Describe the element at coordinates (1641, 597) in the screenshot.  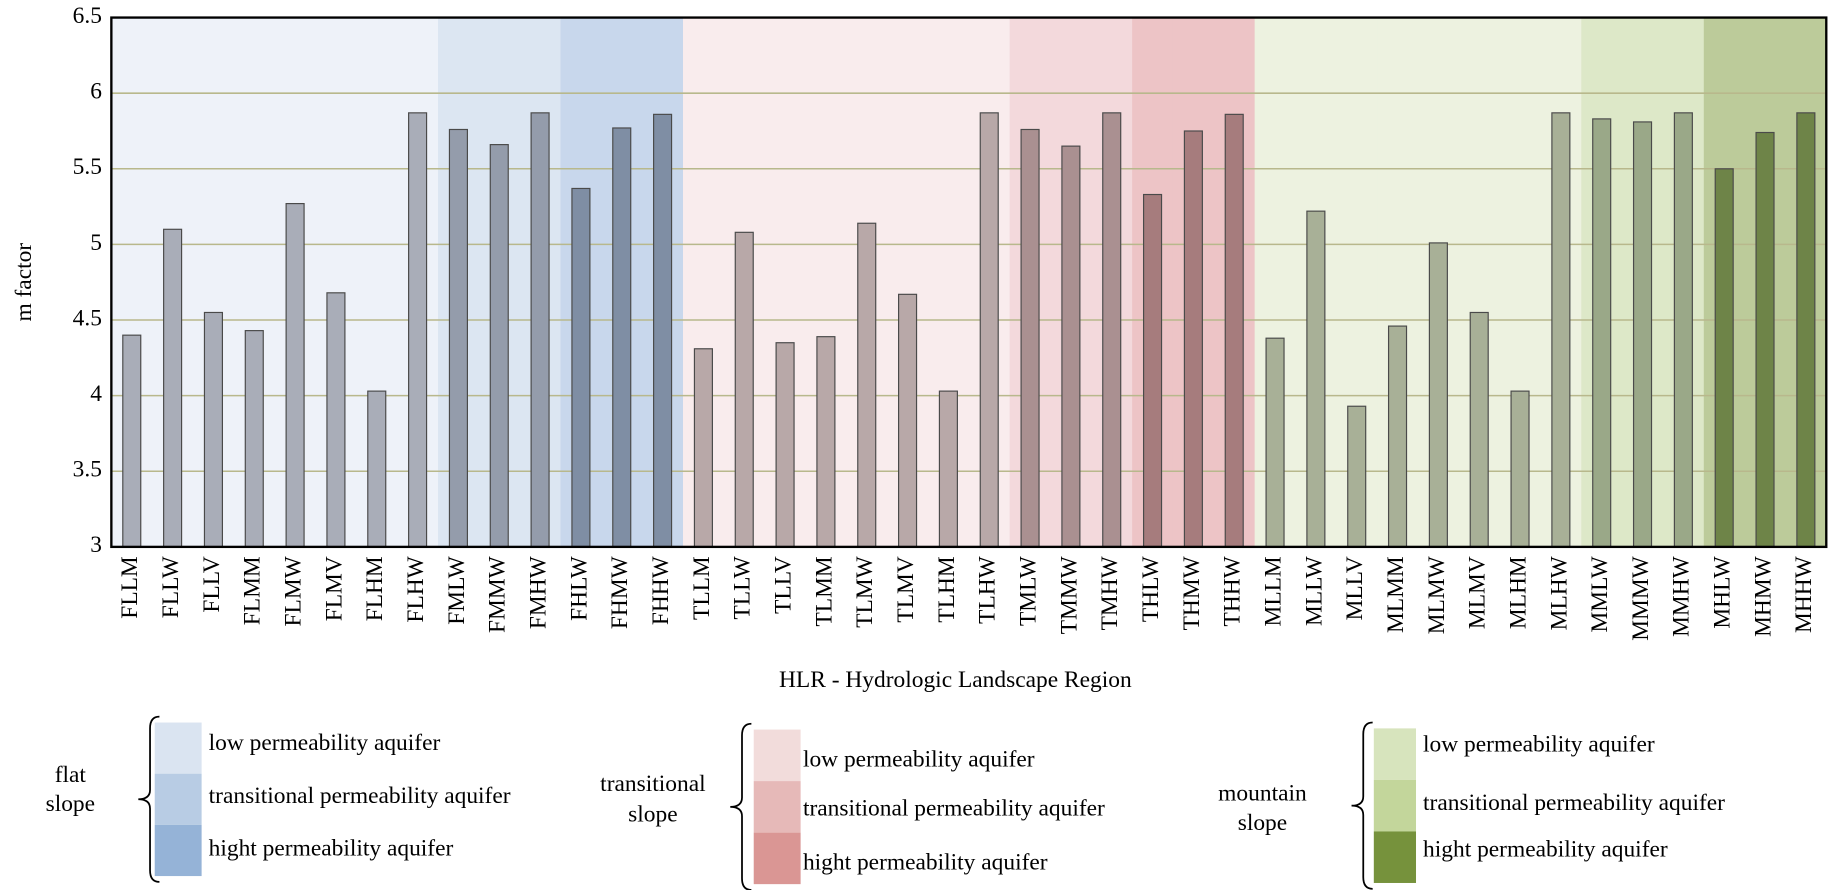
I see `x-tick-label: MMMW` at that location.